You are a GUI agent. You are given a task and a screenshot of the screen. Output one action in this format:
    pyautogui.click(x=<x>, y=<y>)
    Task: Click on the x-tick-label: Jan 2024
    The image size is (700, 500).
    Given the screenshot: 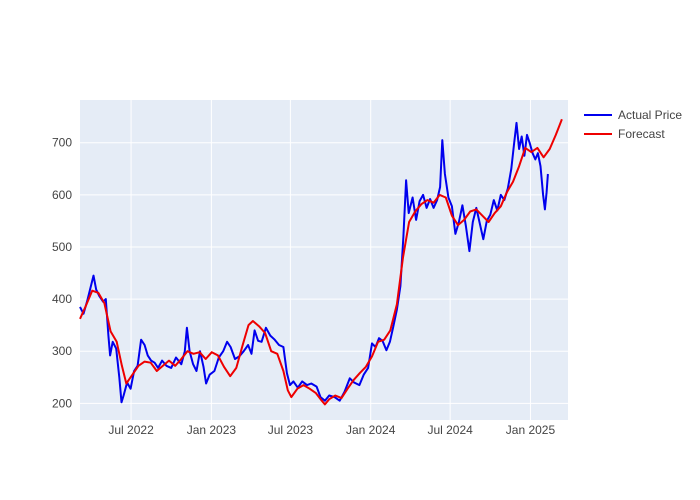 What is the action you would take?
    pyautogui.click(x=371, y=430)
    